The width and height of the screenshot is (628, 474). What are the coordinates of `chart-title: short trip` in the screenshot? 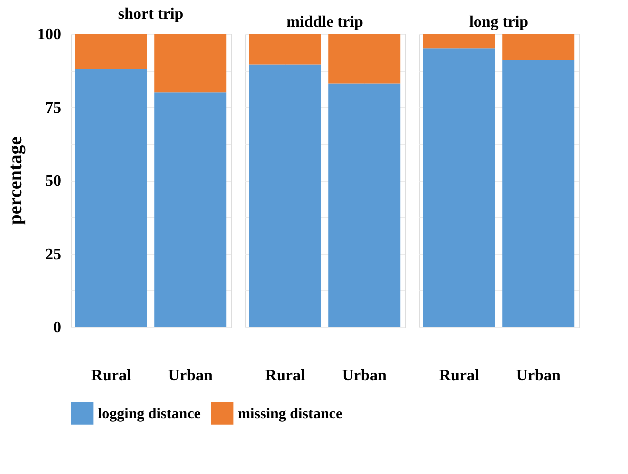 It's located at (151, 14).